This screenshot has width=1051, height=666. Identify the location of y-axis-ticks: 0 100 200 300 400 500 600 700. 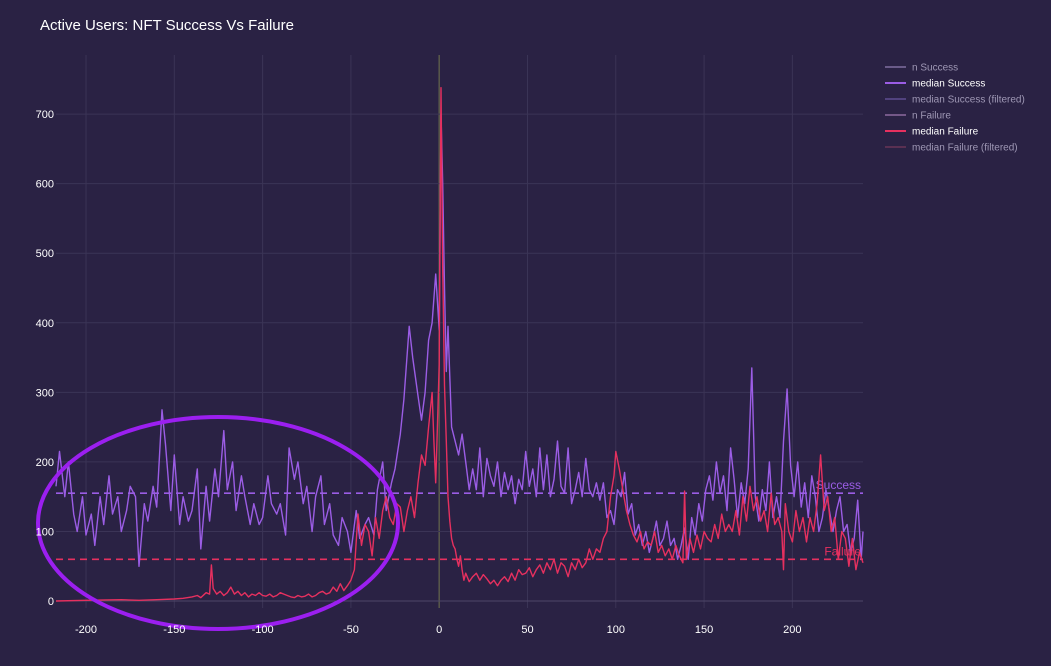
(45, 358).